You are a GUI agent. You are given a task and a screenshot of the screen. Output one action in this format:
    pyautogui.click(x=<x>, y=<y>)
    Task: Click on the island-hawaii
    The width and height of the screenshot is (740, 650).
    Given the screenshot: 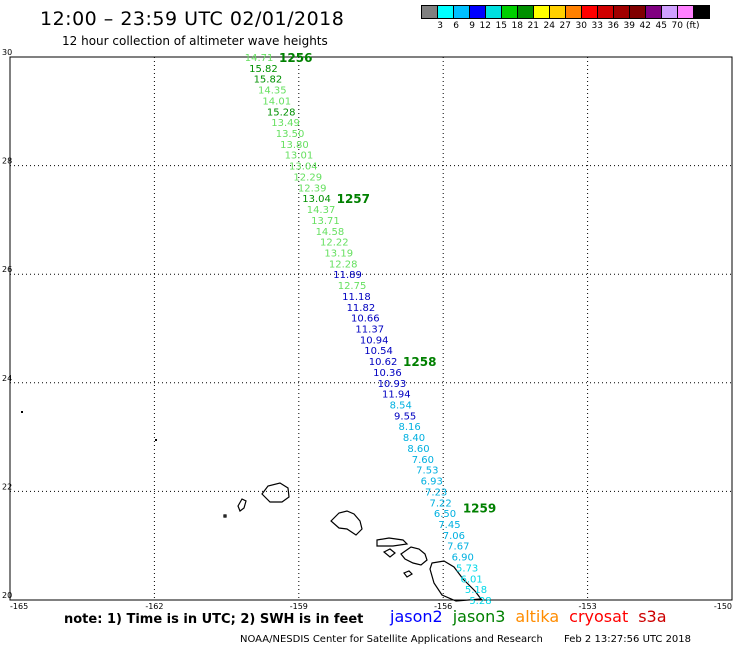 What is the action you would take?
    pyautogui.click(x=456, y=581)
    